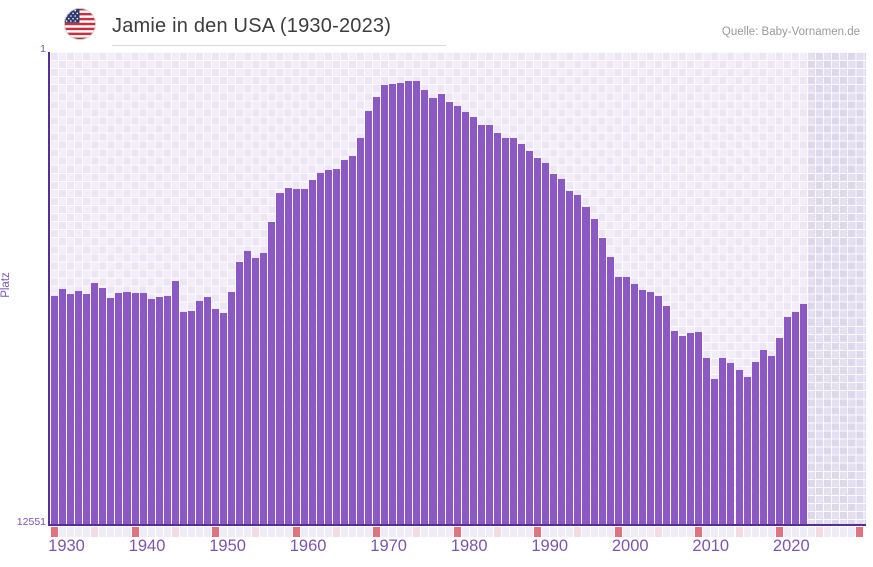 The image size is (873, 567). I want to click on bar-2012, so click(715, 451).